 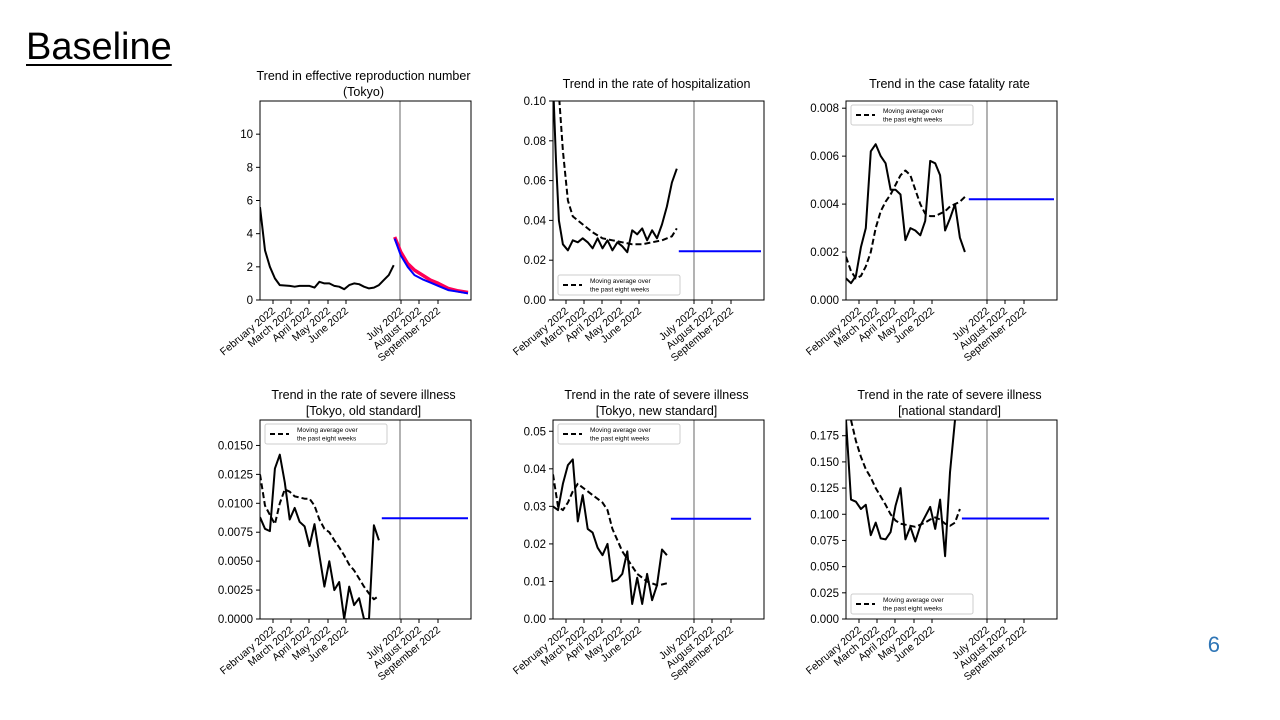 I want to click on y-tick-label: 0.006, so click(x=824, y=157).